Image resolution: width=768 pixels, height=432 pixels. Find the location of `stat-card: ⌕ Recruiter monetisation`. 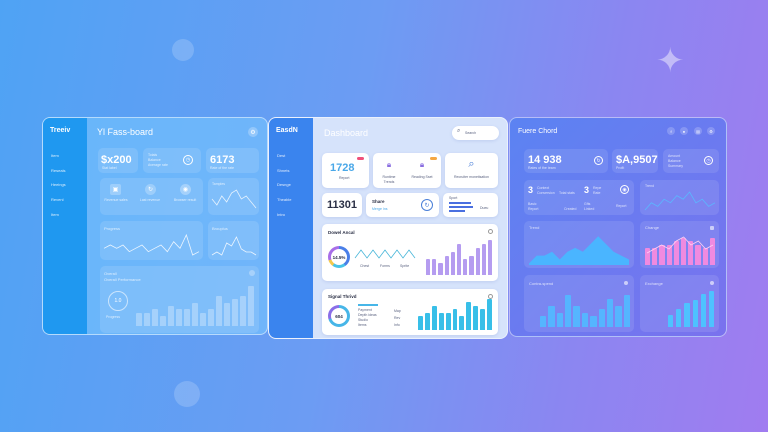

stat-card: ⌕ Recruiter monetisation is located at coordinates (471, 170).